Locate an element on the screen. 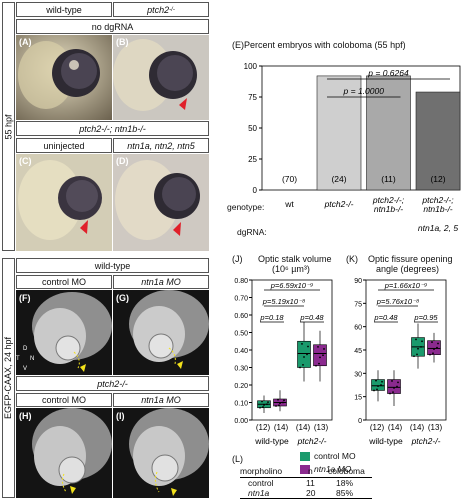 The image size is (464, 500). chart-K-pvalue: p=1.66x10⁻⁹ is located at coordinates (406, 285).